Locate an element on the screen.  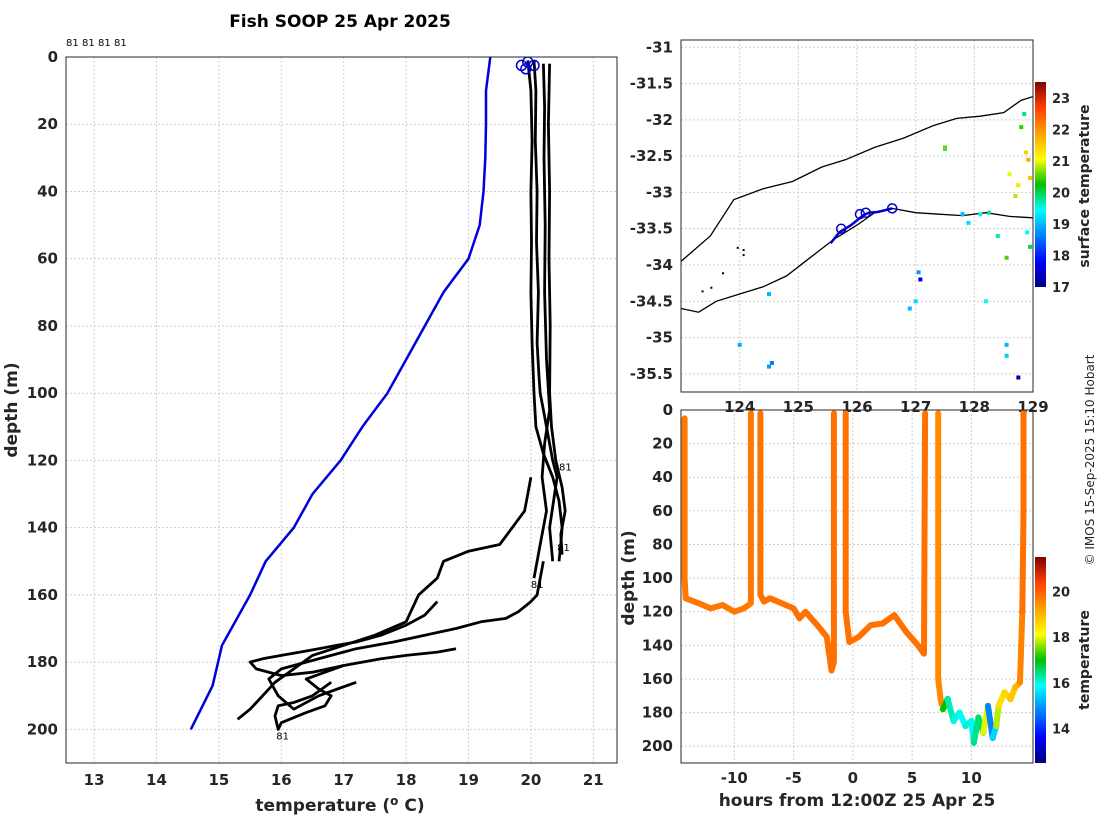
x-tick-label: 5 is located at coordinates (912, 778).